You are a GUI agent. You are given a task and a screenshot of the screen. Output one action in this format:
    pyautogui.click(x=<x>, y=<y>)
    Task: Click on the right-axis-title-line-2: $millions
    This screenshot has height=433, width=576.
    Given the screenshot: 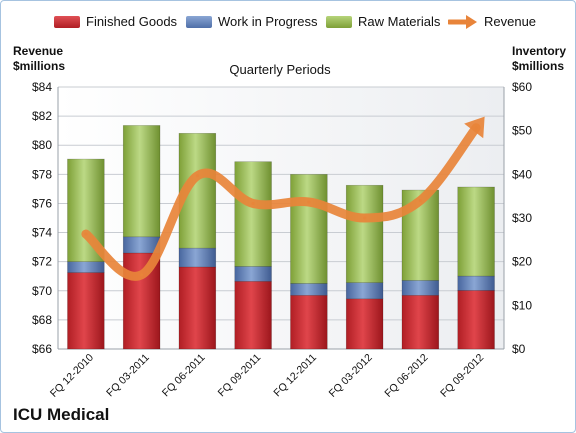 What is the action you would take?
    pyautogui.click(x=538, y=66)
    